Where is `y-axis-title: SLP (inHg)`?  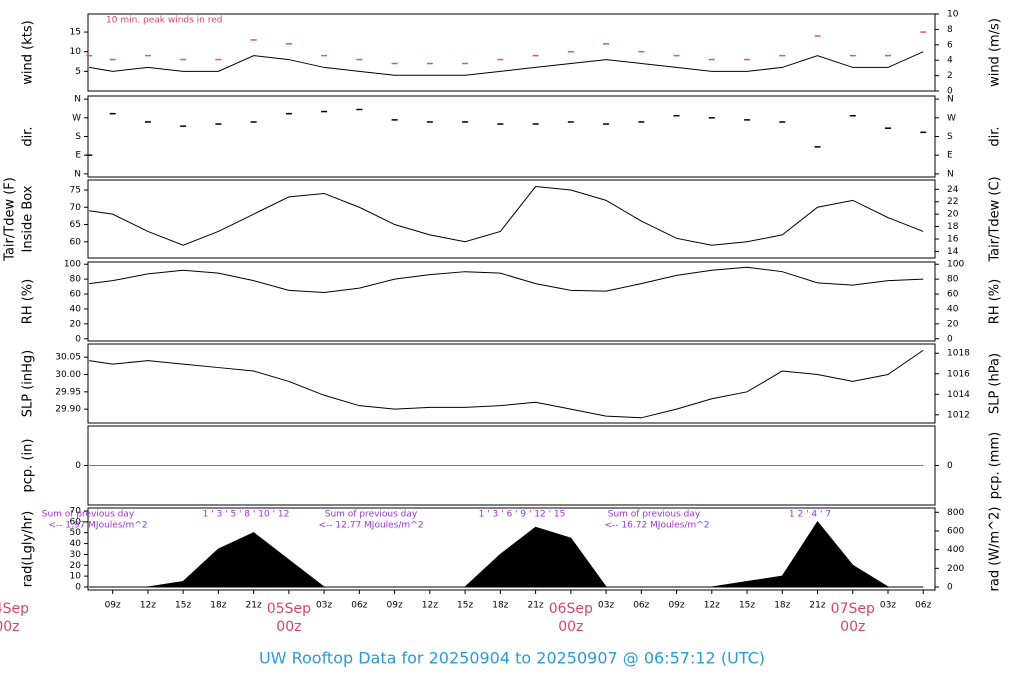 y-axis-title: SLP (inHg) is located at coordinates (28, 384).